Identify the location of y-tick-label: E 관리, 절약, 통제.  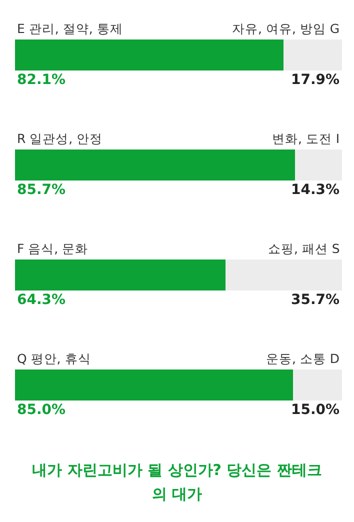
(70, 28).